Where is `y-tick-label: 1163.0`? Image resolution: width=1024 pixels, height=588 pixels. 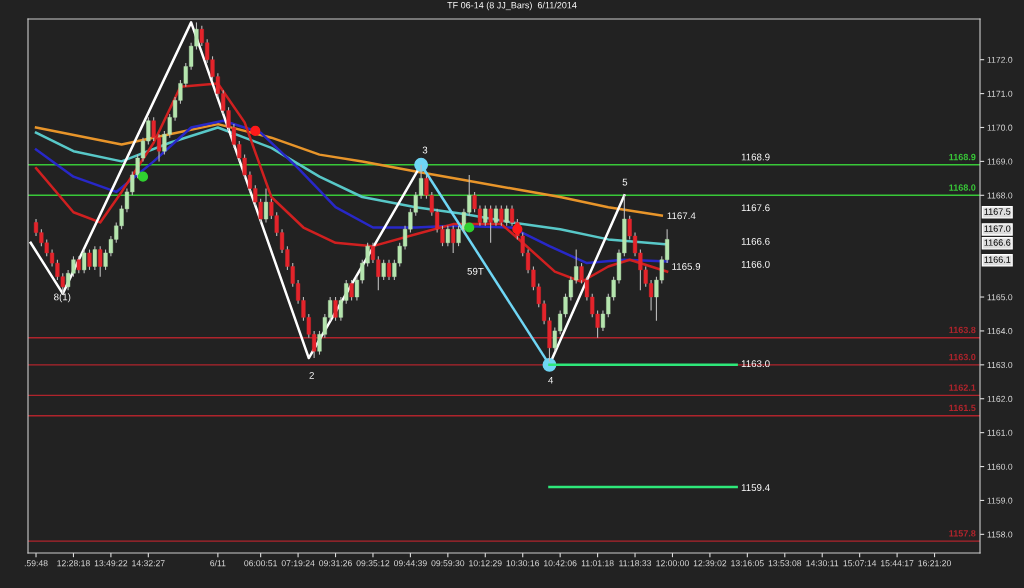 y-tick-label: 1163.0 is located at coordinates (1000, 365).